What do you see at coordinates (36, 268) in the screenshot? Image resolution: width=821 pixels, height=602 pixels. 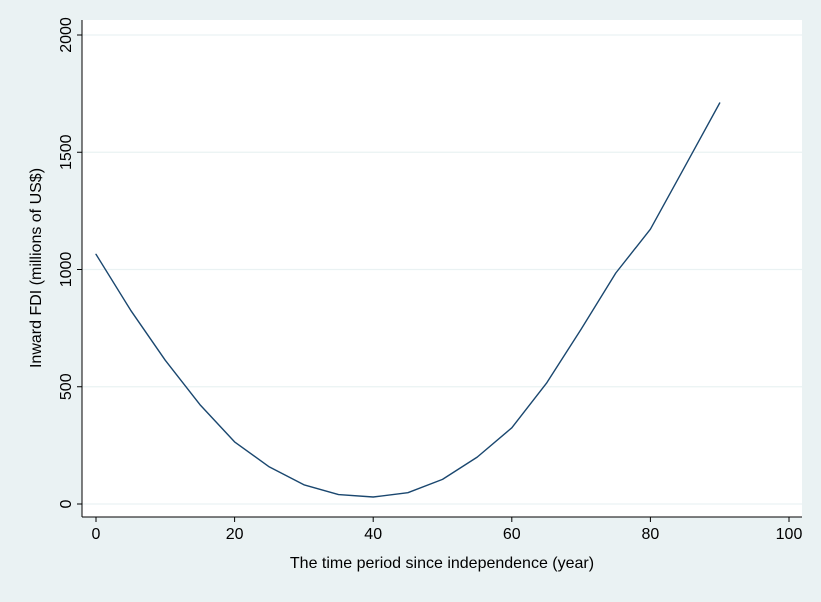 I see `y-axis-label: Inward FDI (millions of US$)` at bounding box center [36, 268].